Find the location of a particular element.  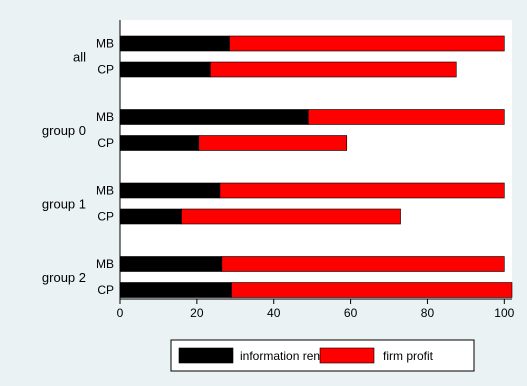

legend-swatch-information-rent is located at coordinates (206, 355).